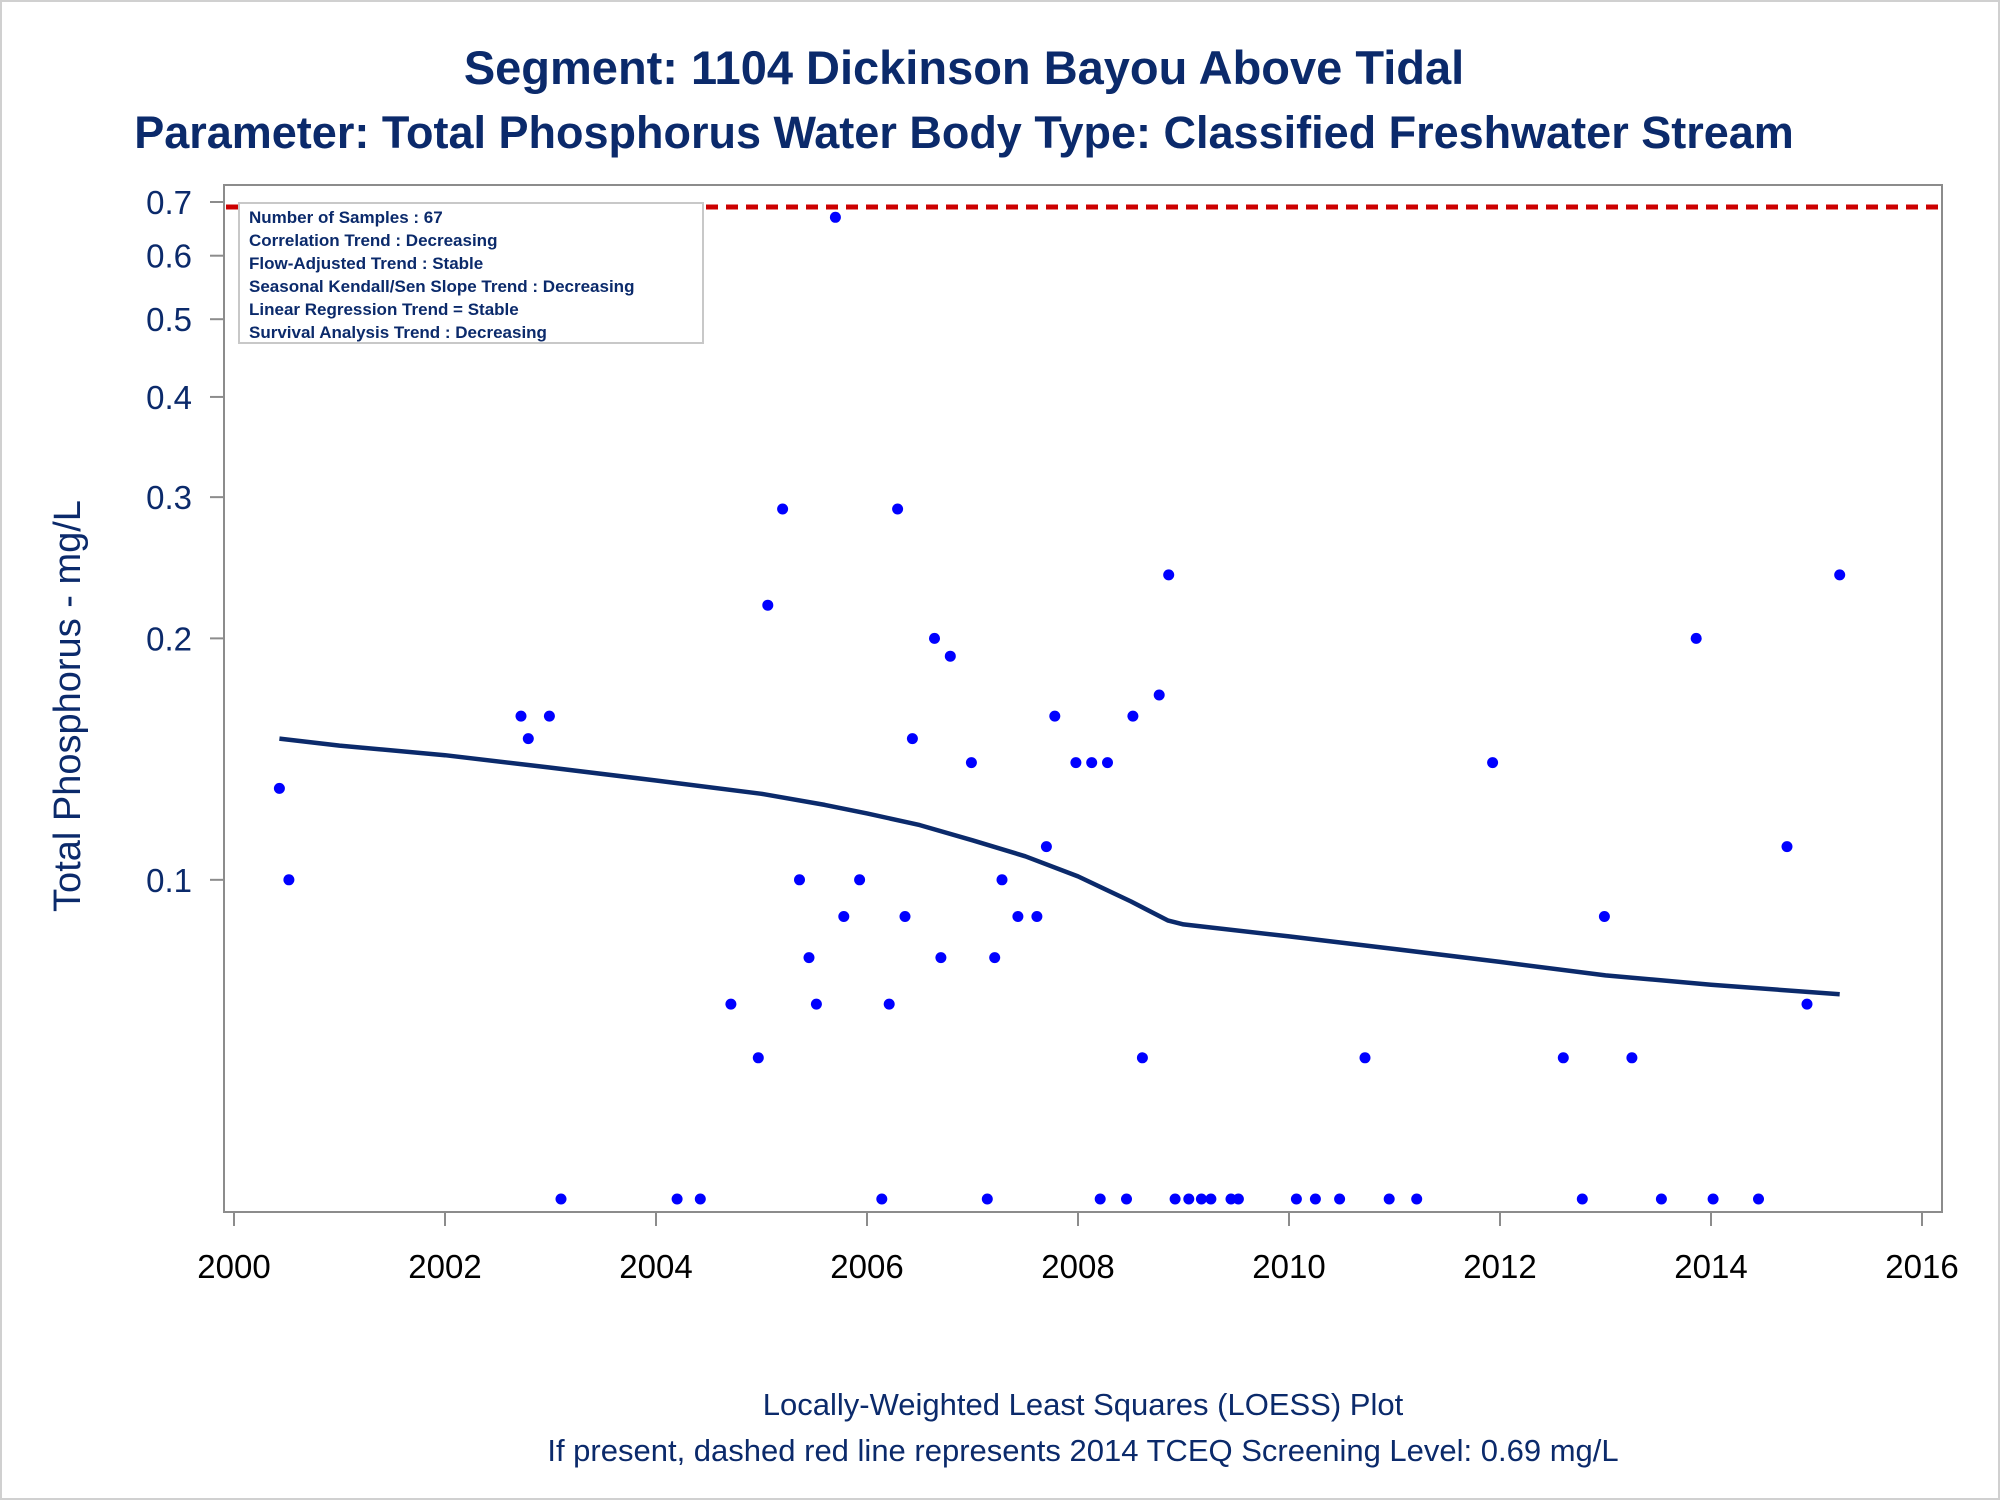 This screenshot has height=1502, width=2000. What do you see at coordinates (169, 497) in the screenshot?
I see `y-tick-label: 0.3` at bounding box center [169, 497].